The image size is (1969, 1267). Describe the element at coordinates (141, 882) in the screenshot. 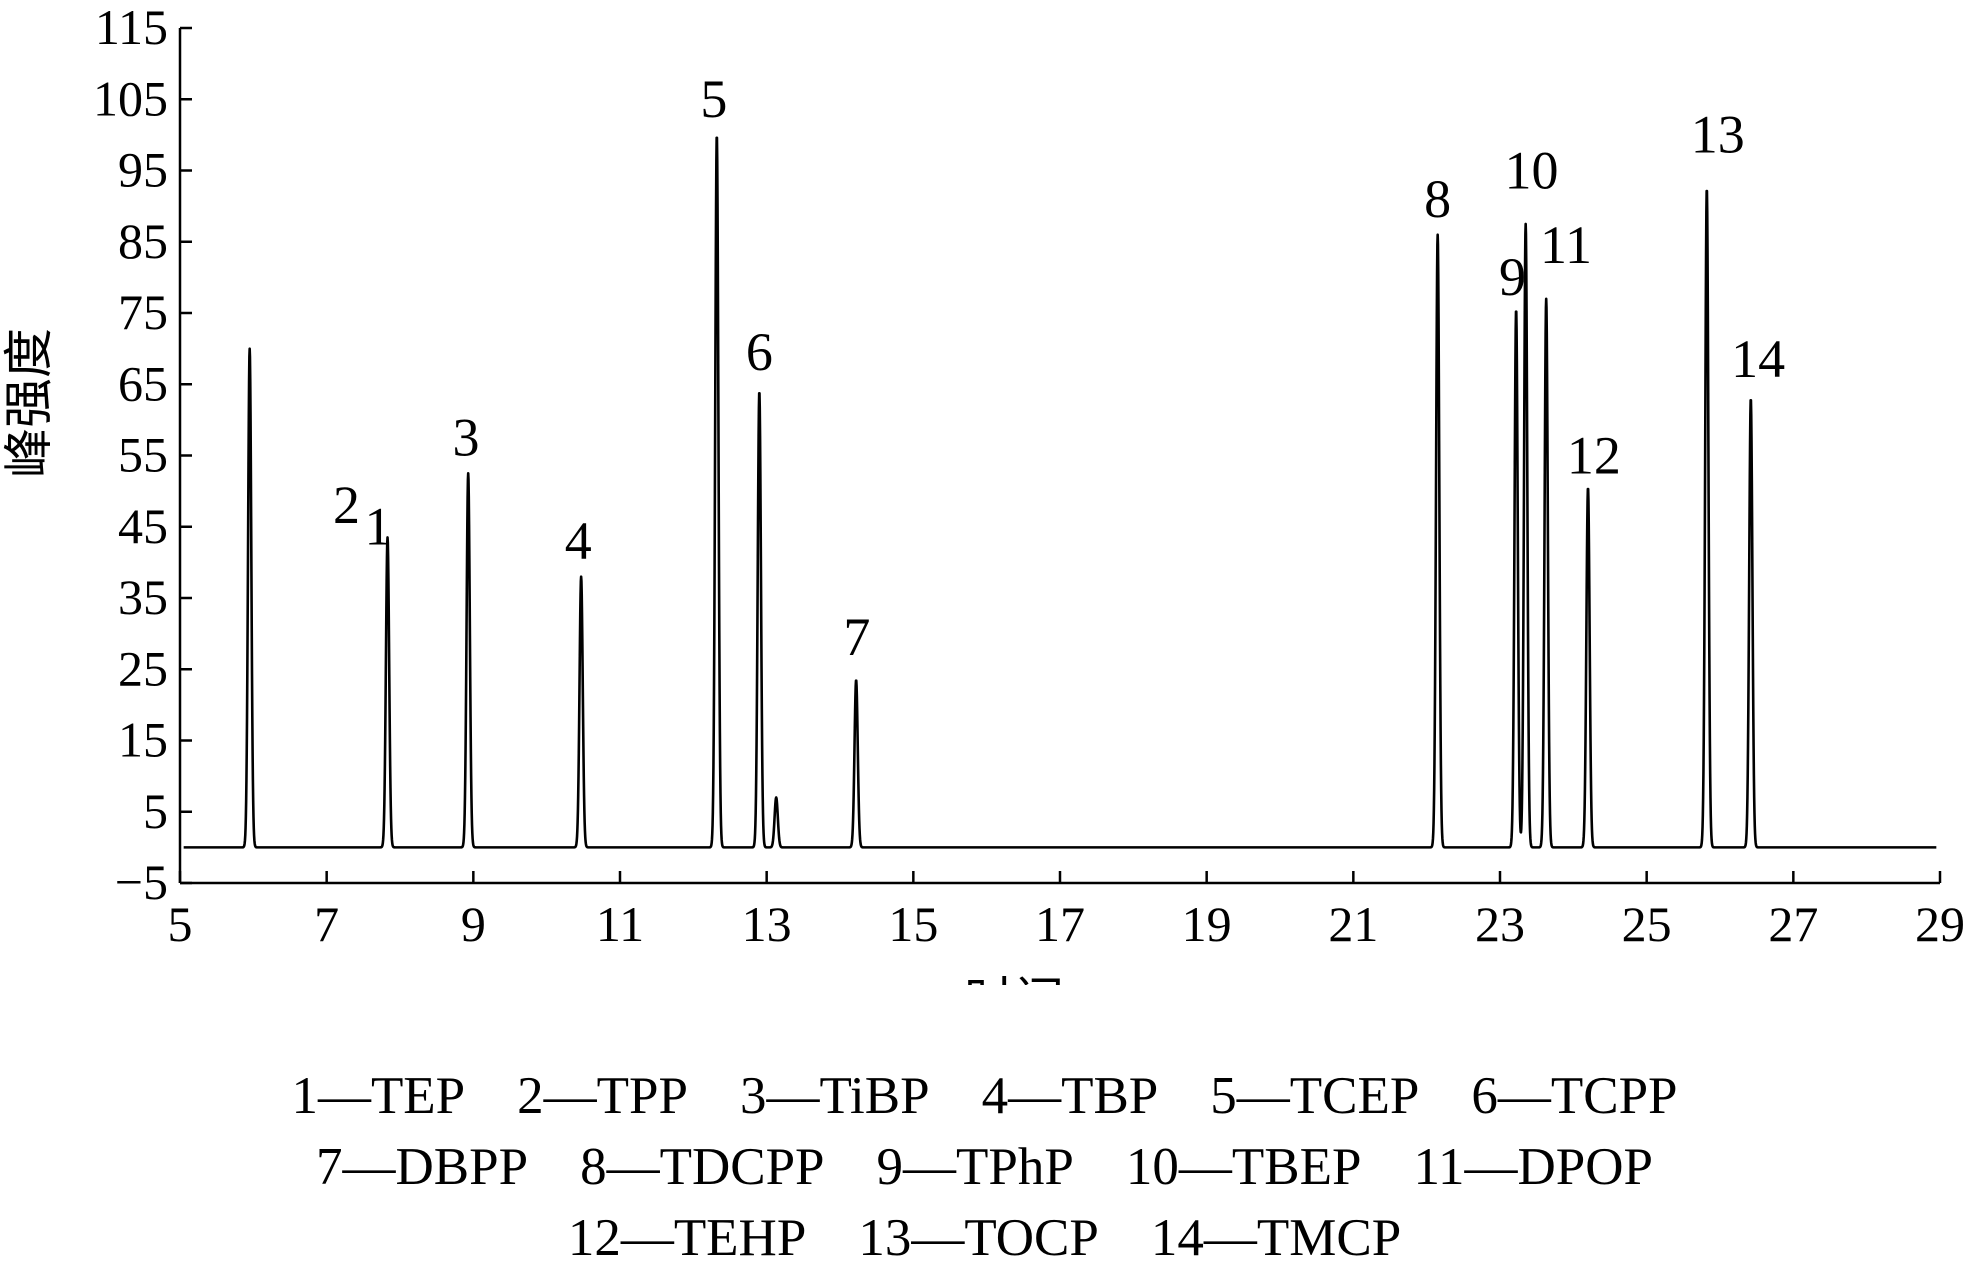

I see `y-tick-label: −5` at that location.